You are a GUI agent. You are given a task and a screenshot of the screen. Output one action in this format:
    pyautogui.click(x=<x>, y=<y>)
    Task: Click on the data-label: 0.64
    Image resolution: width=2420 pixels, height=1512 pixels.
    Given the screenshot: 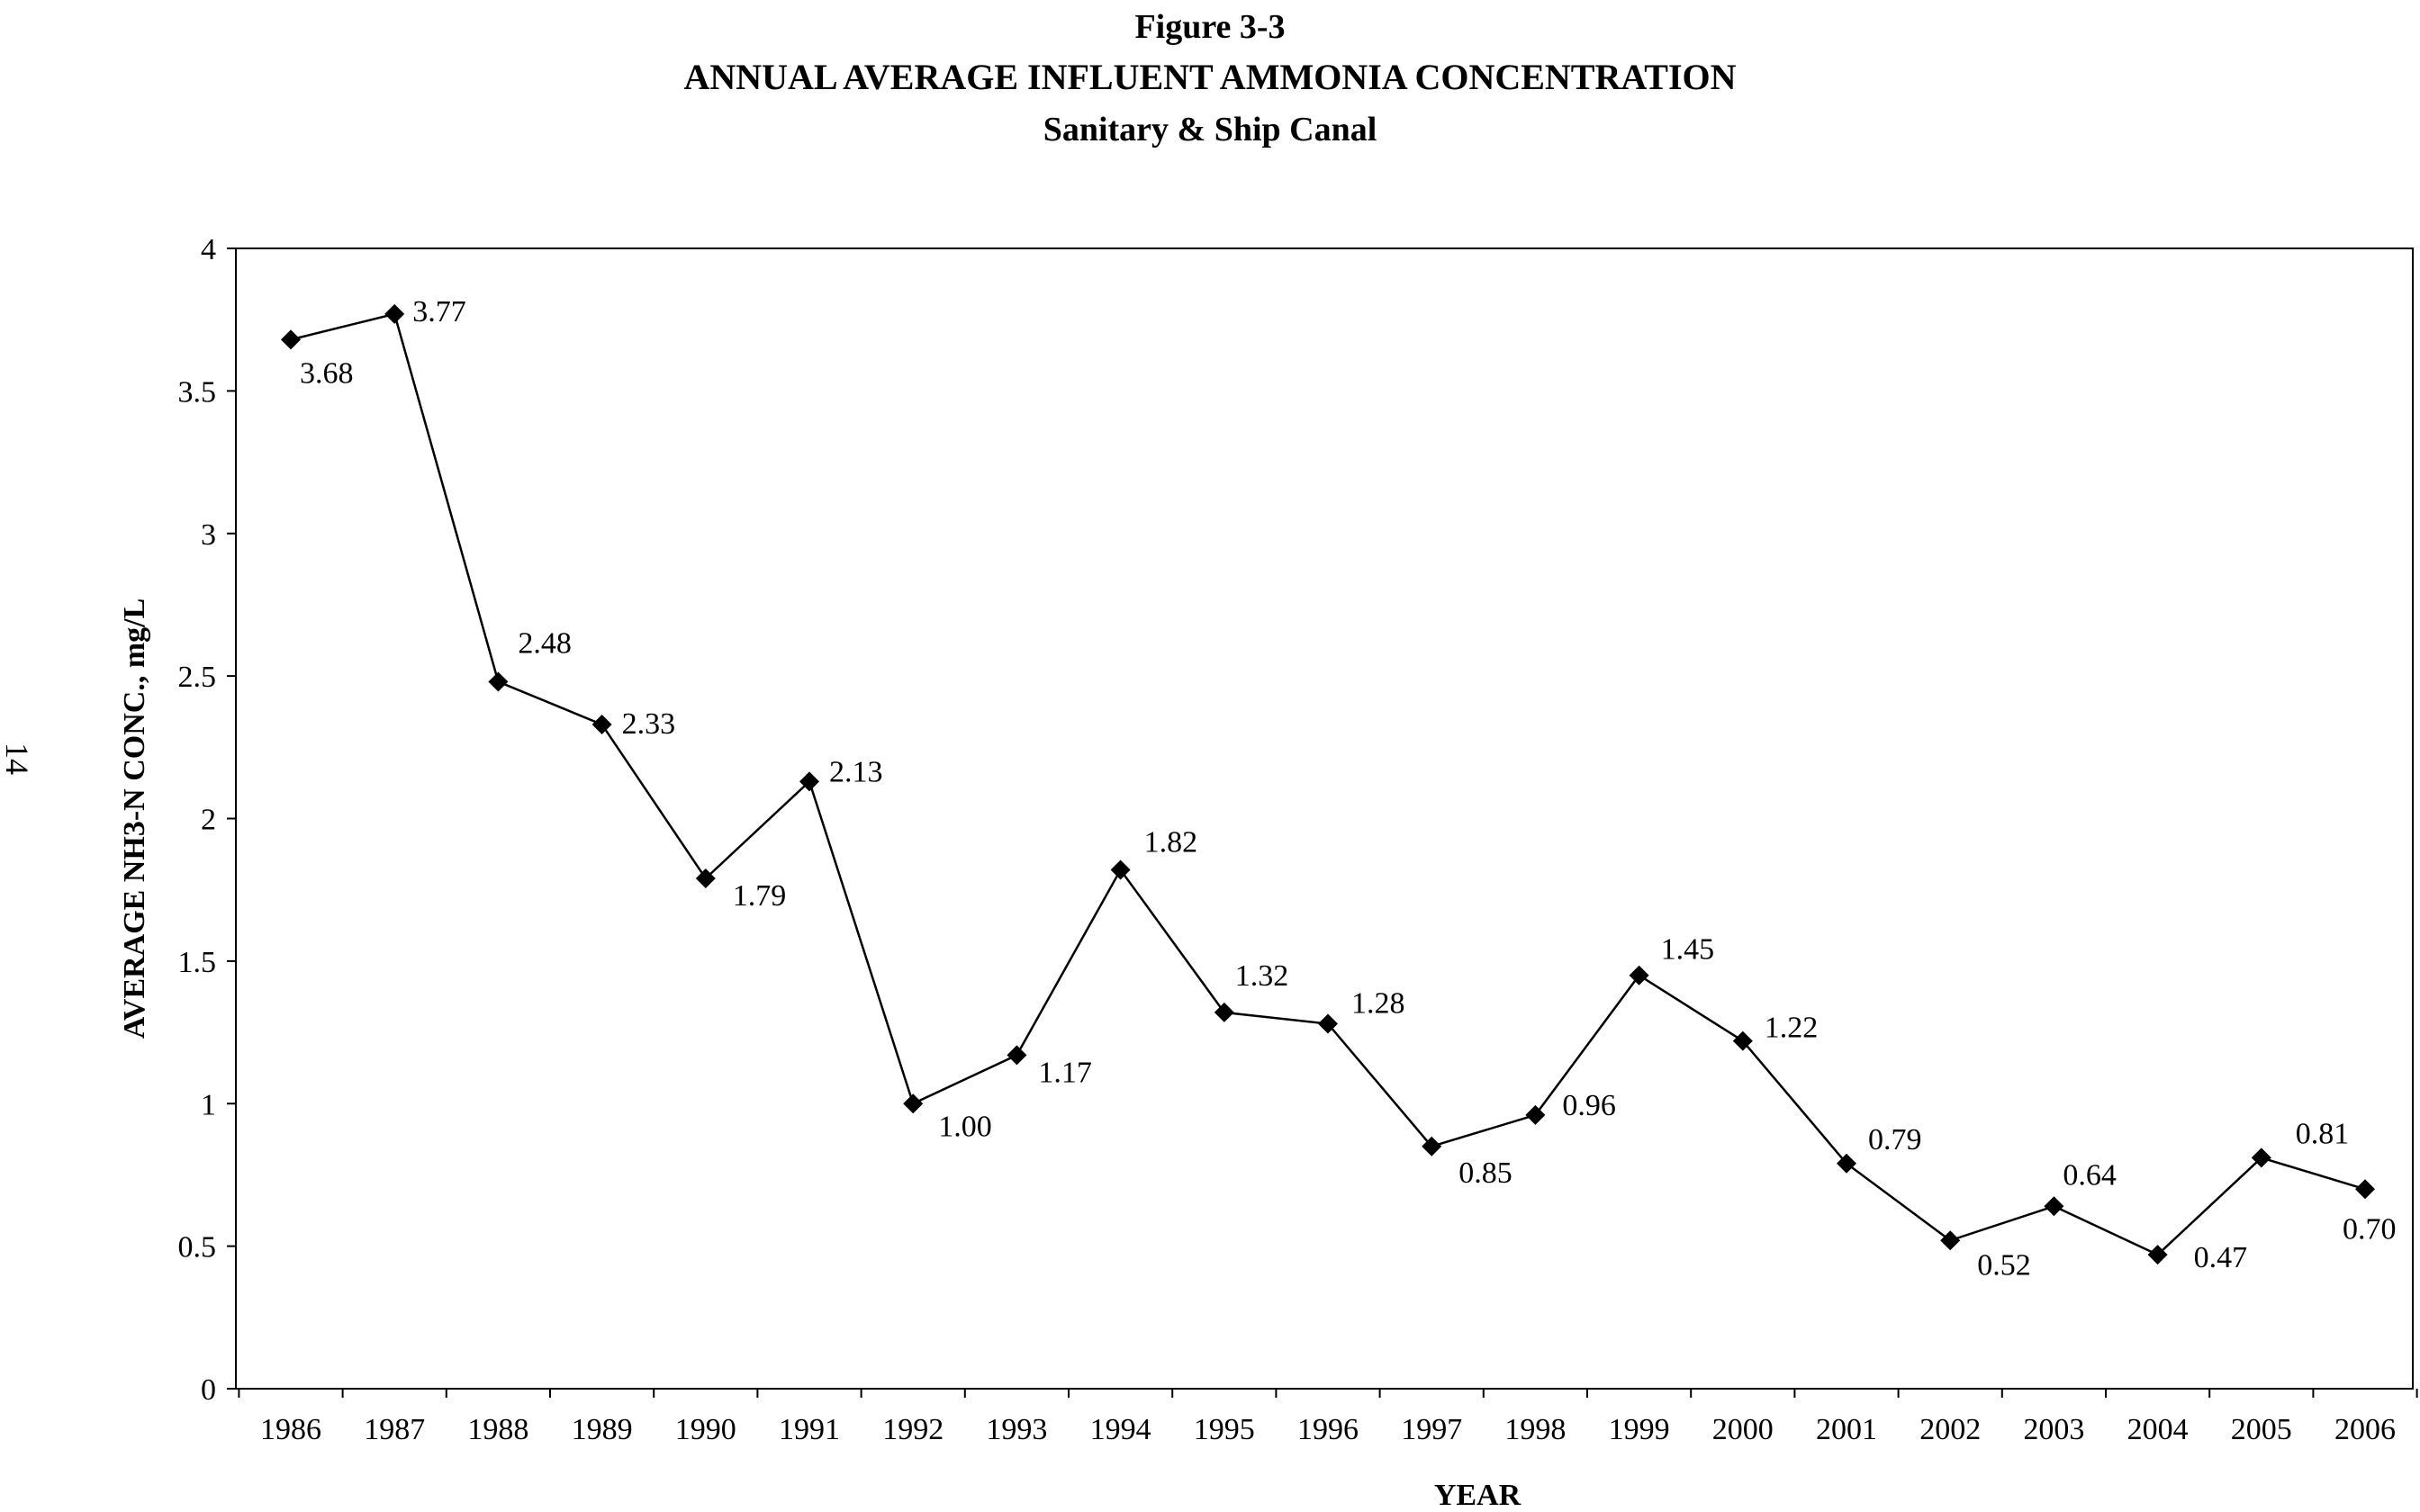 What is the action you would take?
    pyautogui.click(x=2090, y=1175)
    